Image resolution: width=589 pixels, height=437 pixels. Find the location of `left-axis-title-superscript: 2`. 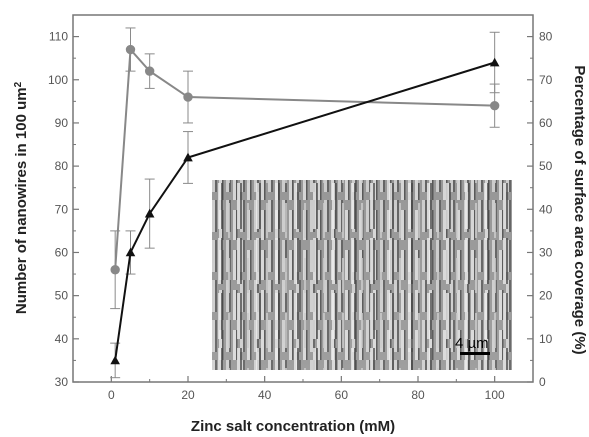

left-axis-title-superscript: 2 is located at coordinates (18, 84).